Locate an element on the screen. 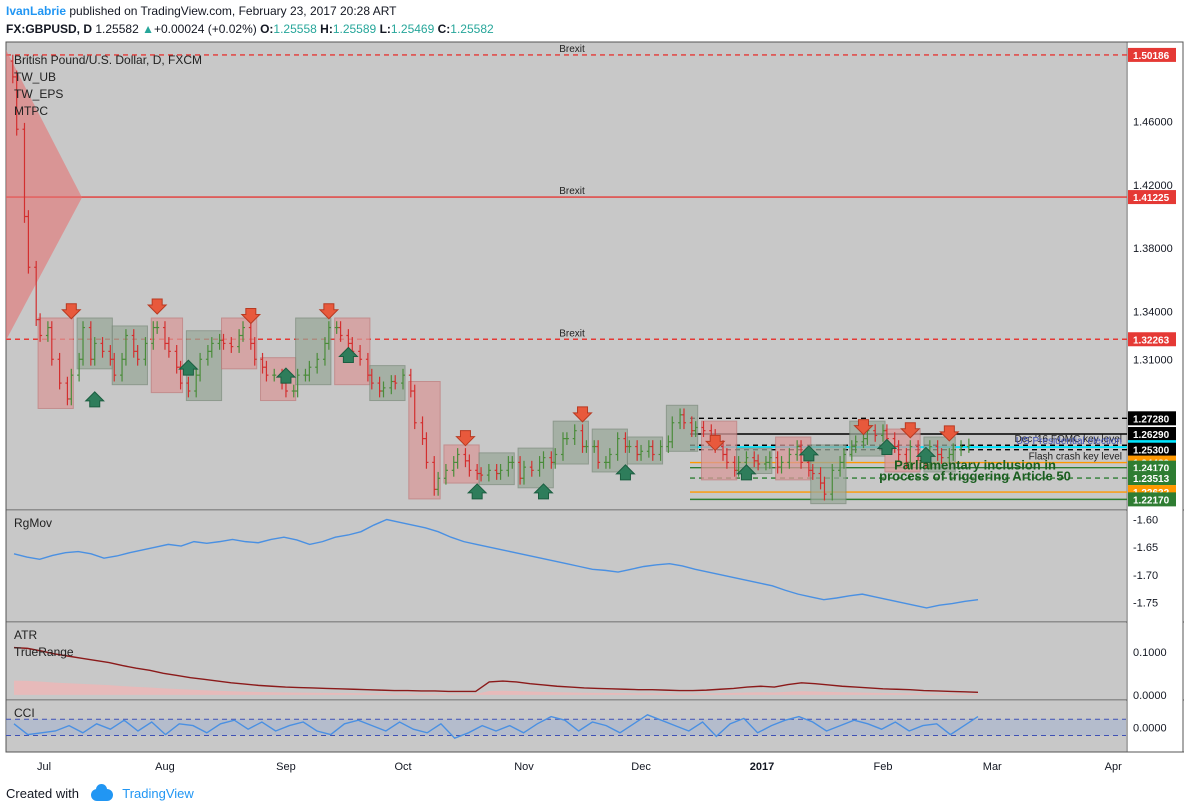 The image size is (1184, 812). tradingview-link: TradingView is located at coordinates (158, 793).